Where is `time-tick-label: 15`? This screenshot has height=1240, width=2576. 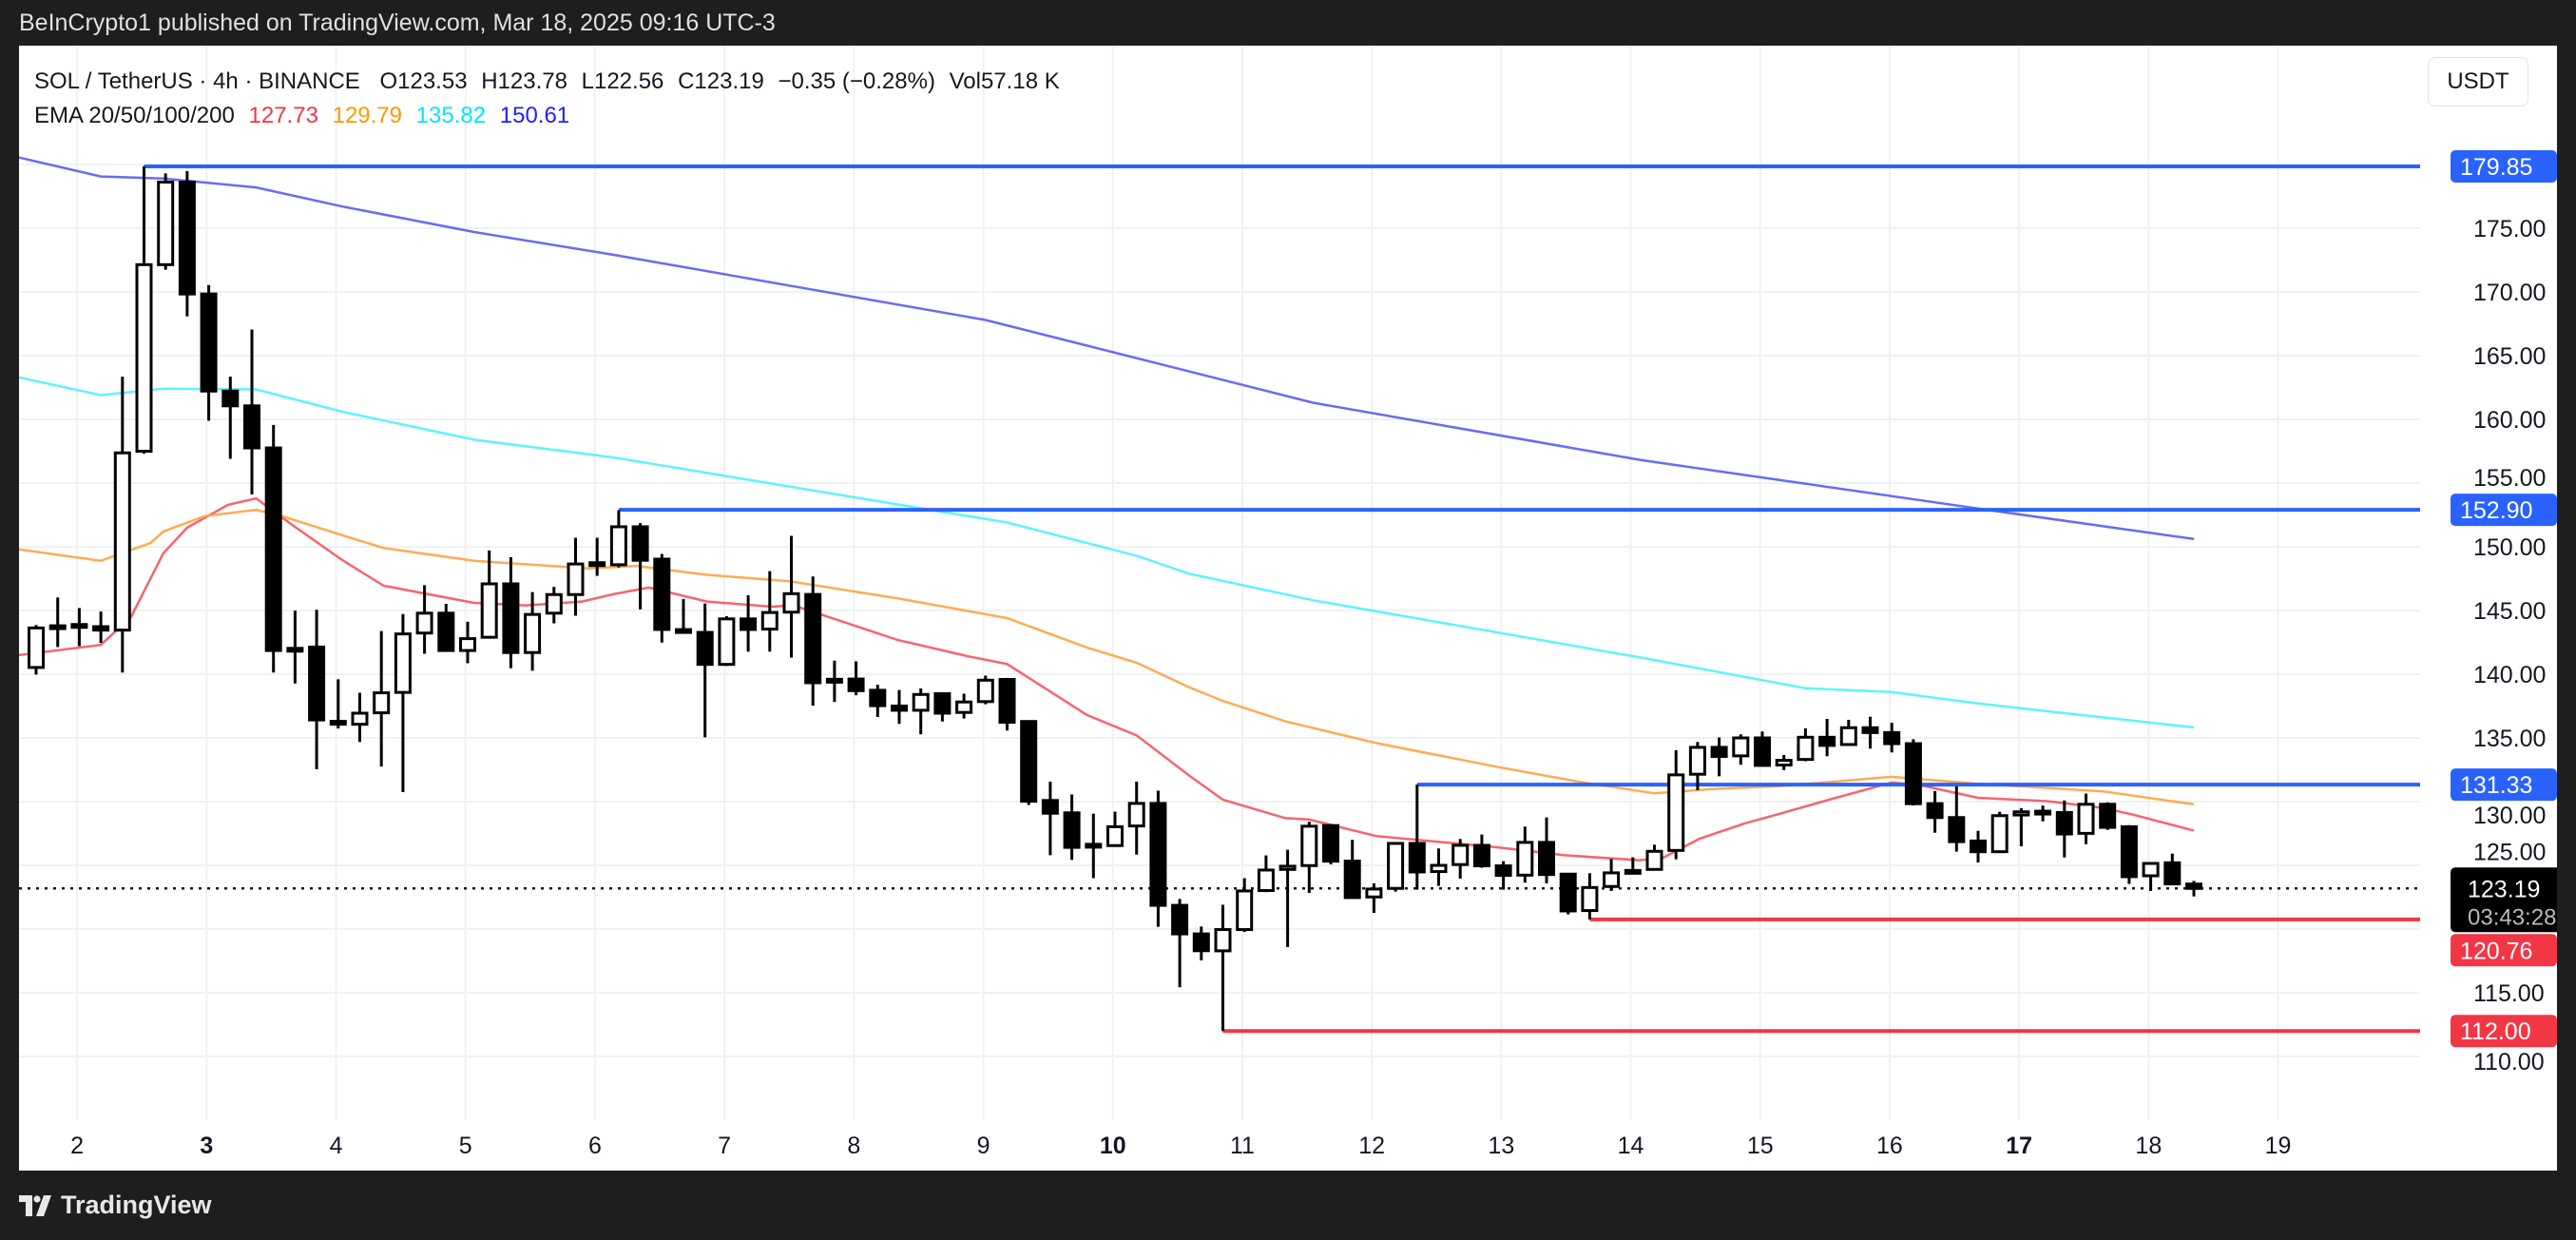 time-tick-label: 15 is located at coordinates (1761, 1146).